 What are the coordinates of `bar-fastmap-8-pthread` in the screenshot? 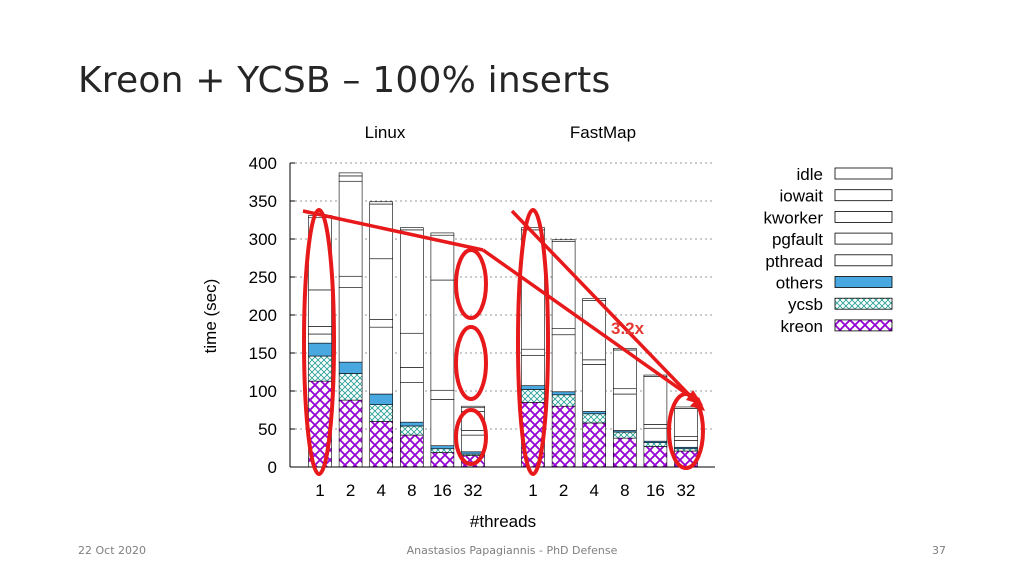 It's located at (624, 412).